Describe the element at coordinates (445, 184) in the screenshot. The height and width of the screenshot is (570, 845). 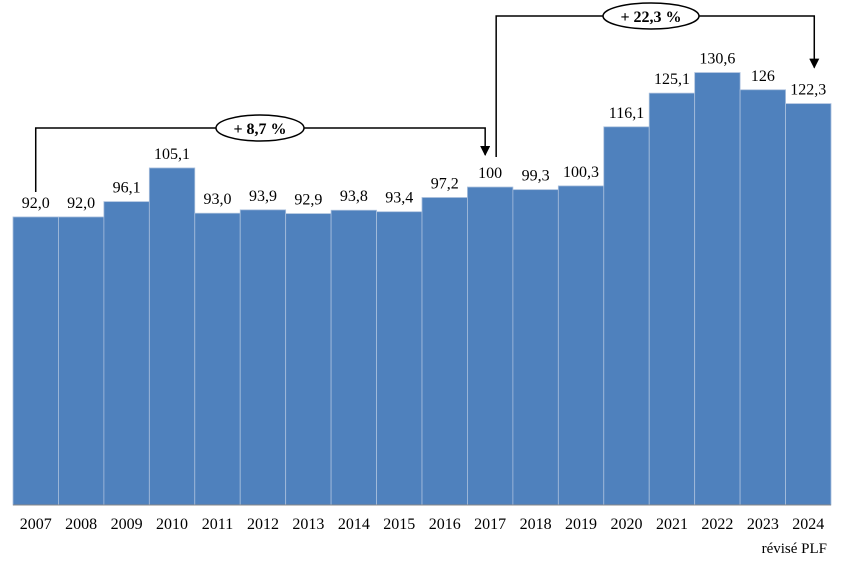
I see `value-label: 97,2` at that location.